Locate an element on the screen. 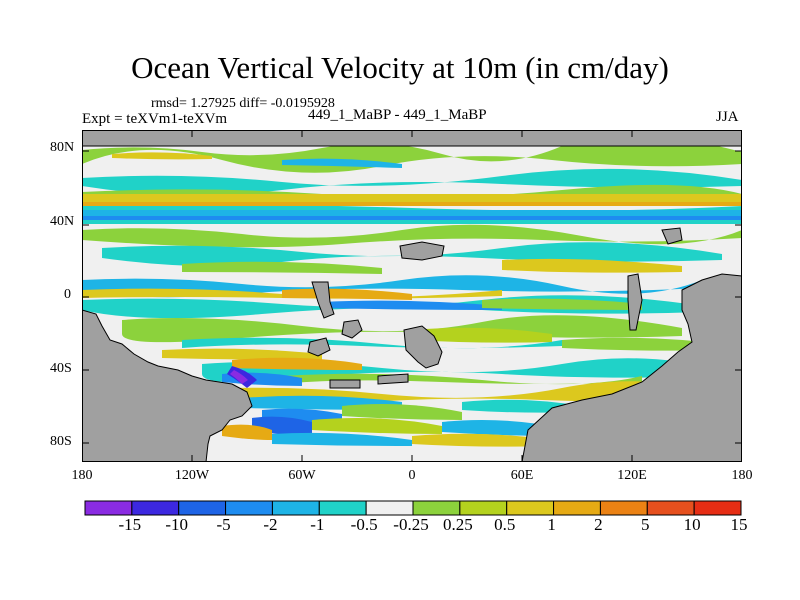 Image resolution: width=800 pixels, height=600 pixels. lat-label-40n: 40N is located at coordinates (62, 221).